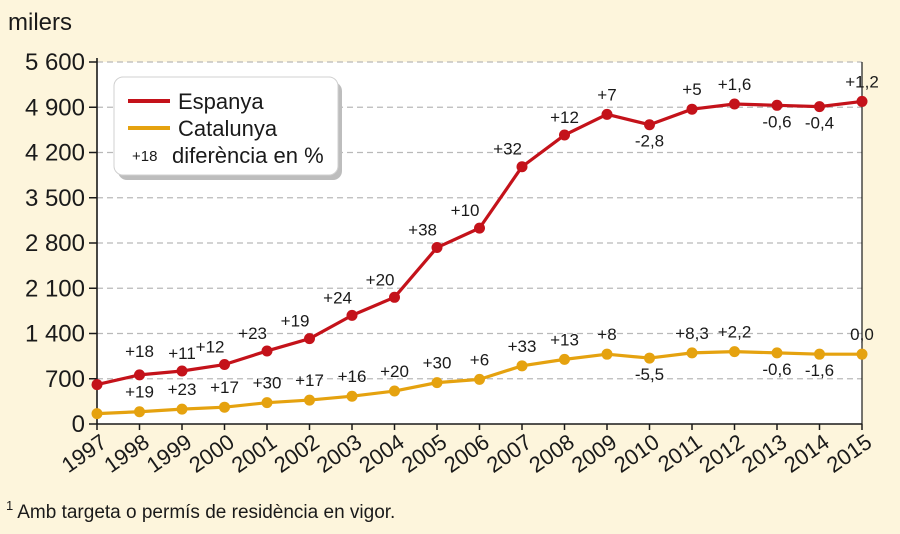 This screenshot has width=900, height=534. Describe the element at coordinates (55, 243) in the screenshot. I see `y-tick-label: 2 800` at that location.